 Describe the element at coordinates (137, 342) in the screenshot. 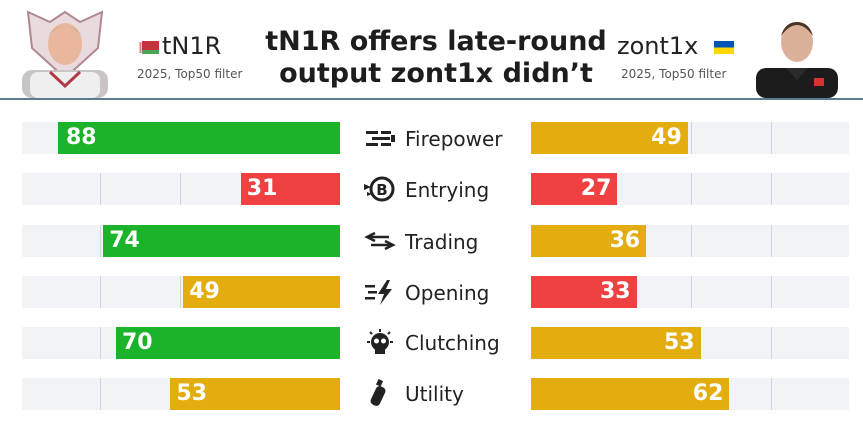

I see `left-value-label: 70` at that location.